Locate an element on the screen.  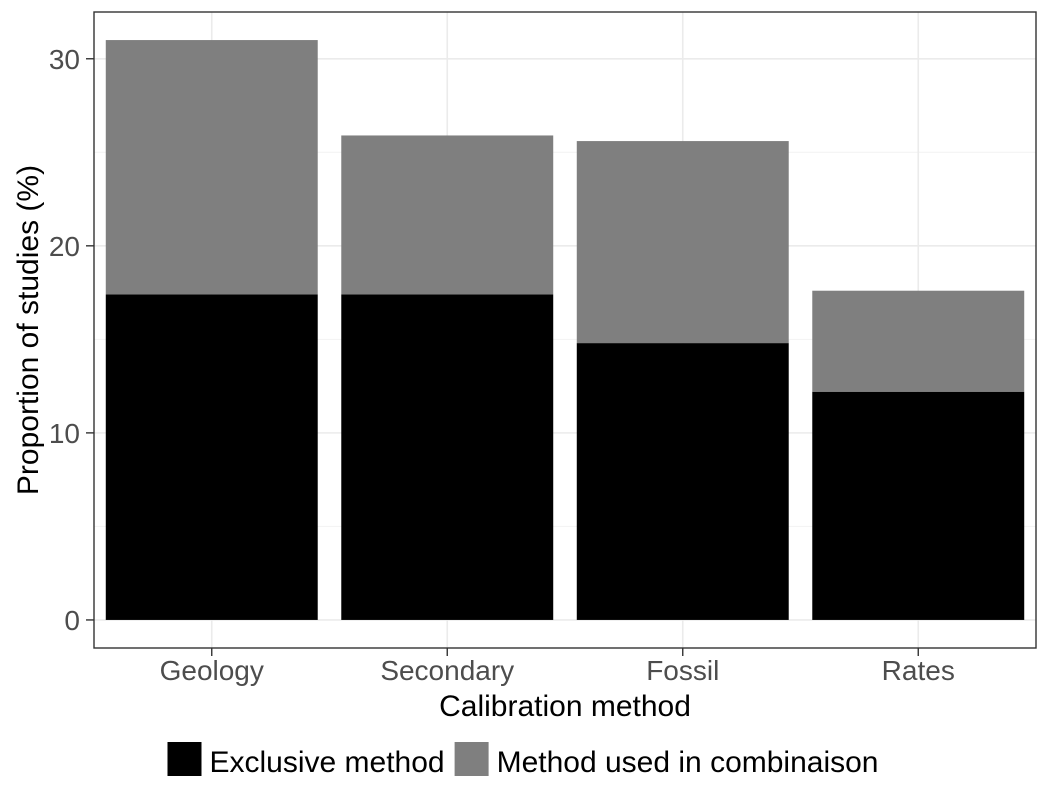
x-tick-label: Geology is located at coordinates (212, 670).